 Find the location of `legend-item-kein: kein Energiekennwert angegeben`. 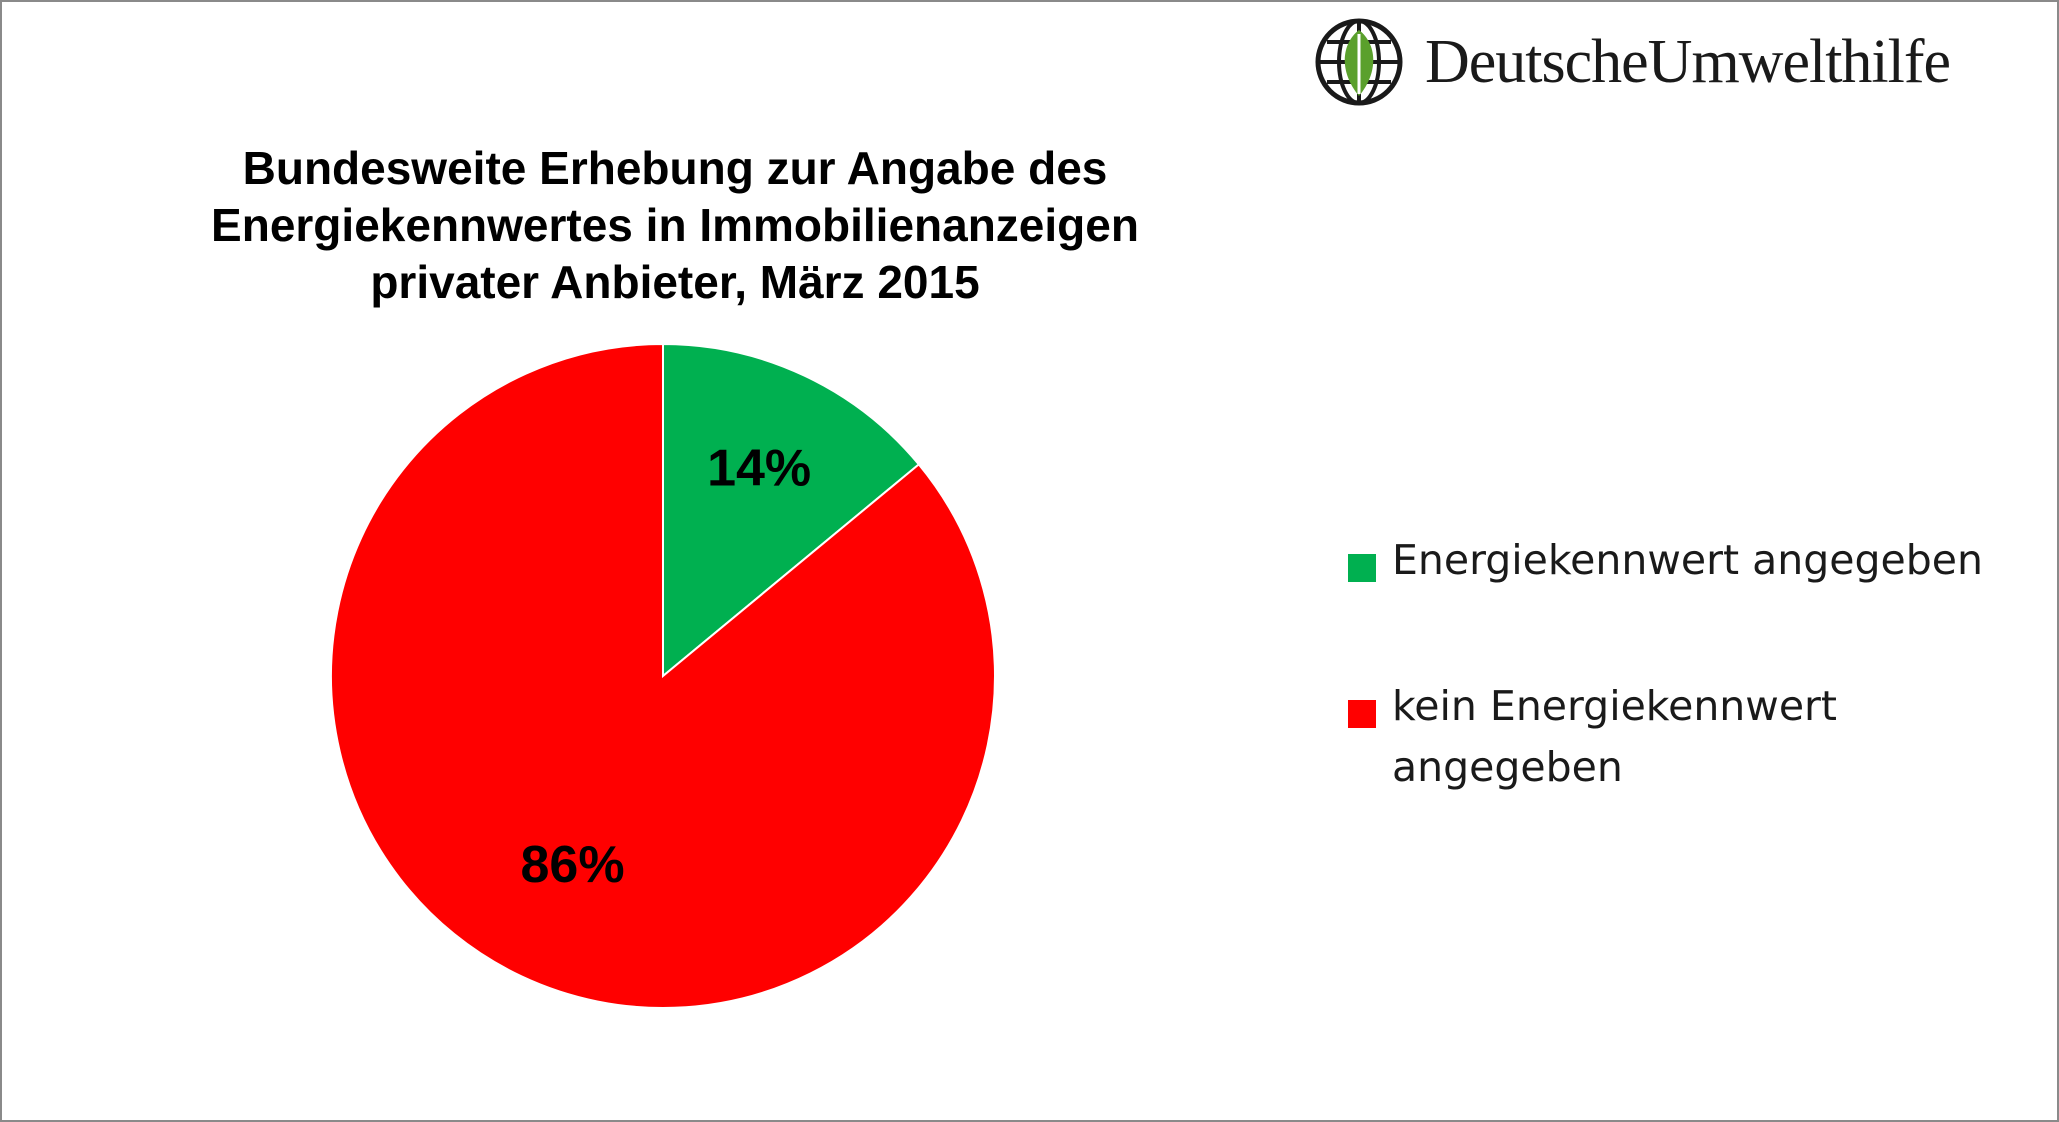

legend-item-kein: kein Energiekennwert angegeben is located at coordinates (1700, 737).